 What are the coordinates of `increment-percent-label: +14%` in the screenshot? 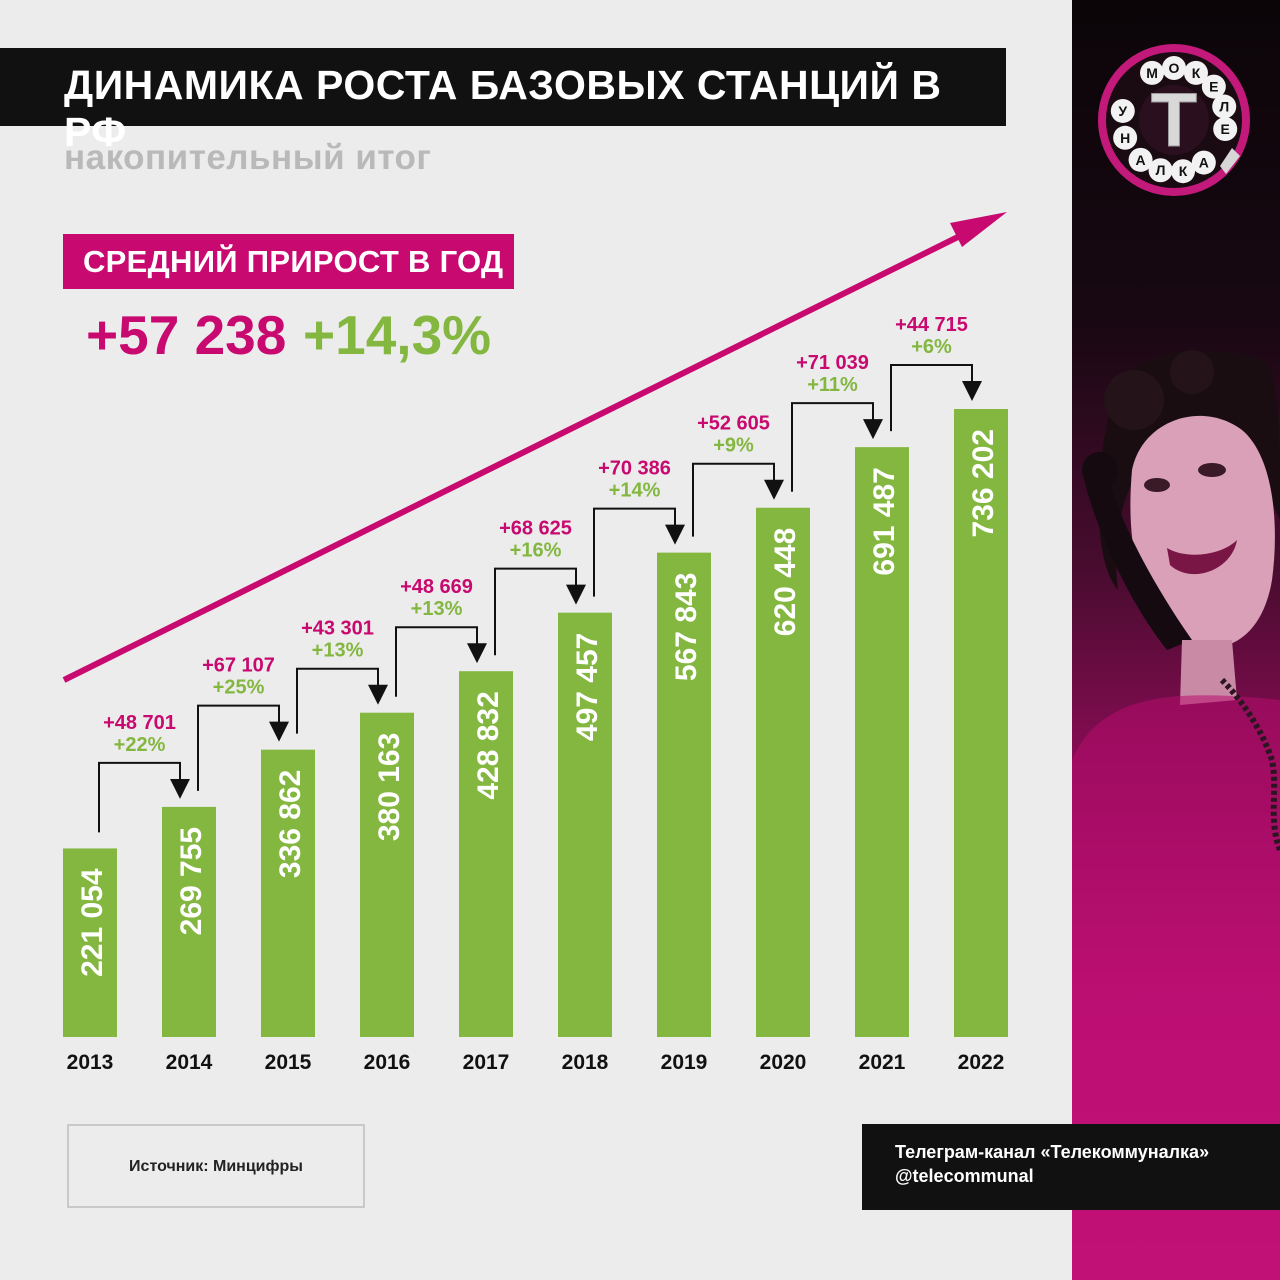 It's located at (635, 491).